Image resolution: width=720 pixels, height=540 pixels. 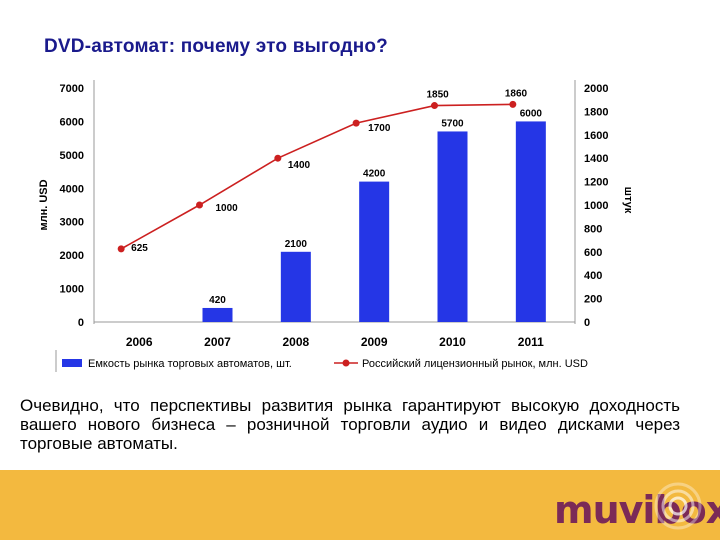 What do you see at coordinates (628, 200) in the screenshot?
I see `right-axis-title: штук` at bounding box center [628, 200].